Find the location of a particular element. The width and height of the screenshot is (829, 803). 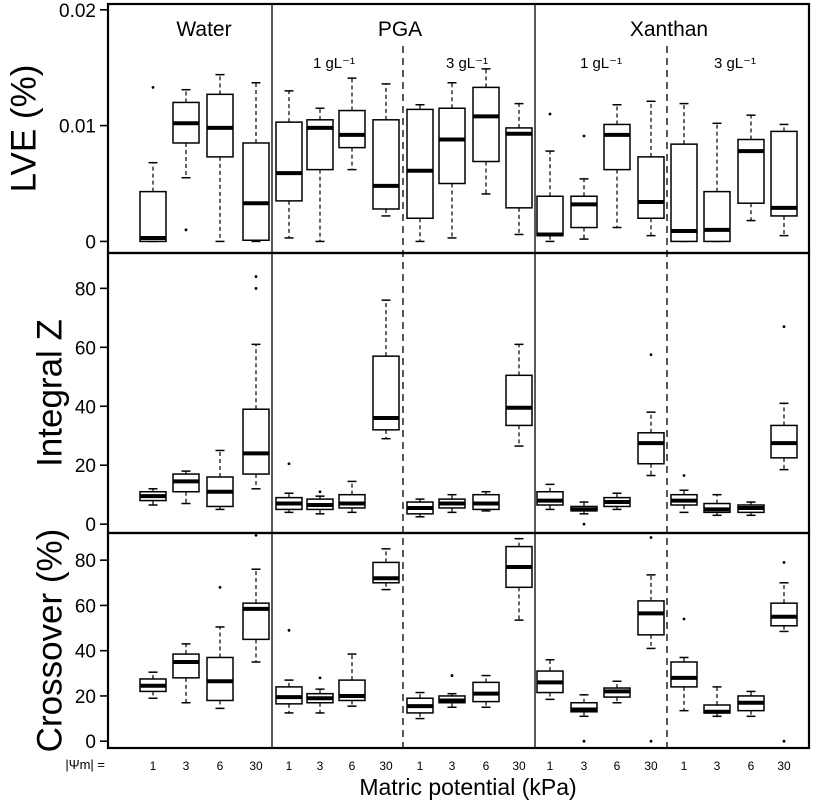

y-tick-label: 0.01 is located at coordinates (77, 127).